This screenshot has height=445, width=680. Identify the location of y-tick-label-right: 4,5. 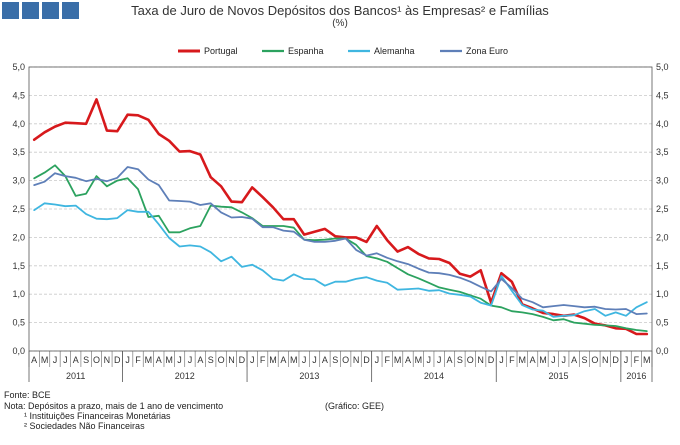
(662, 95).